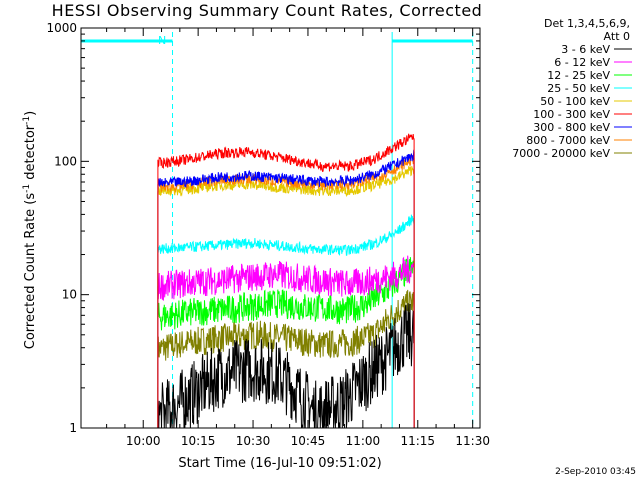 This screenshot has width=640, height=480. Describe the element at coordinates (587, 23) in the screenshot. I see `legend-header-detectors: Det 1,3,4,5,6,9,` at that location.